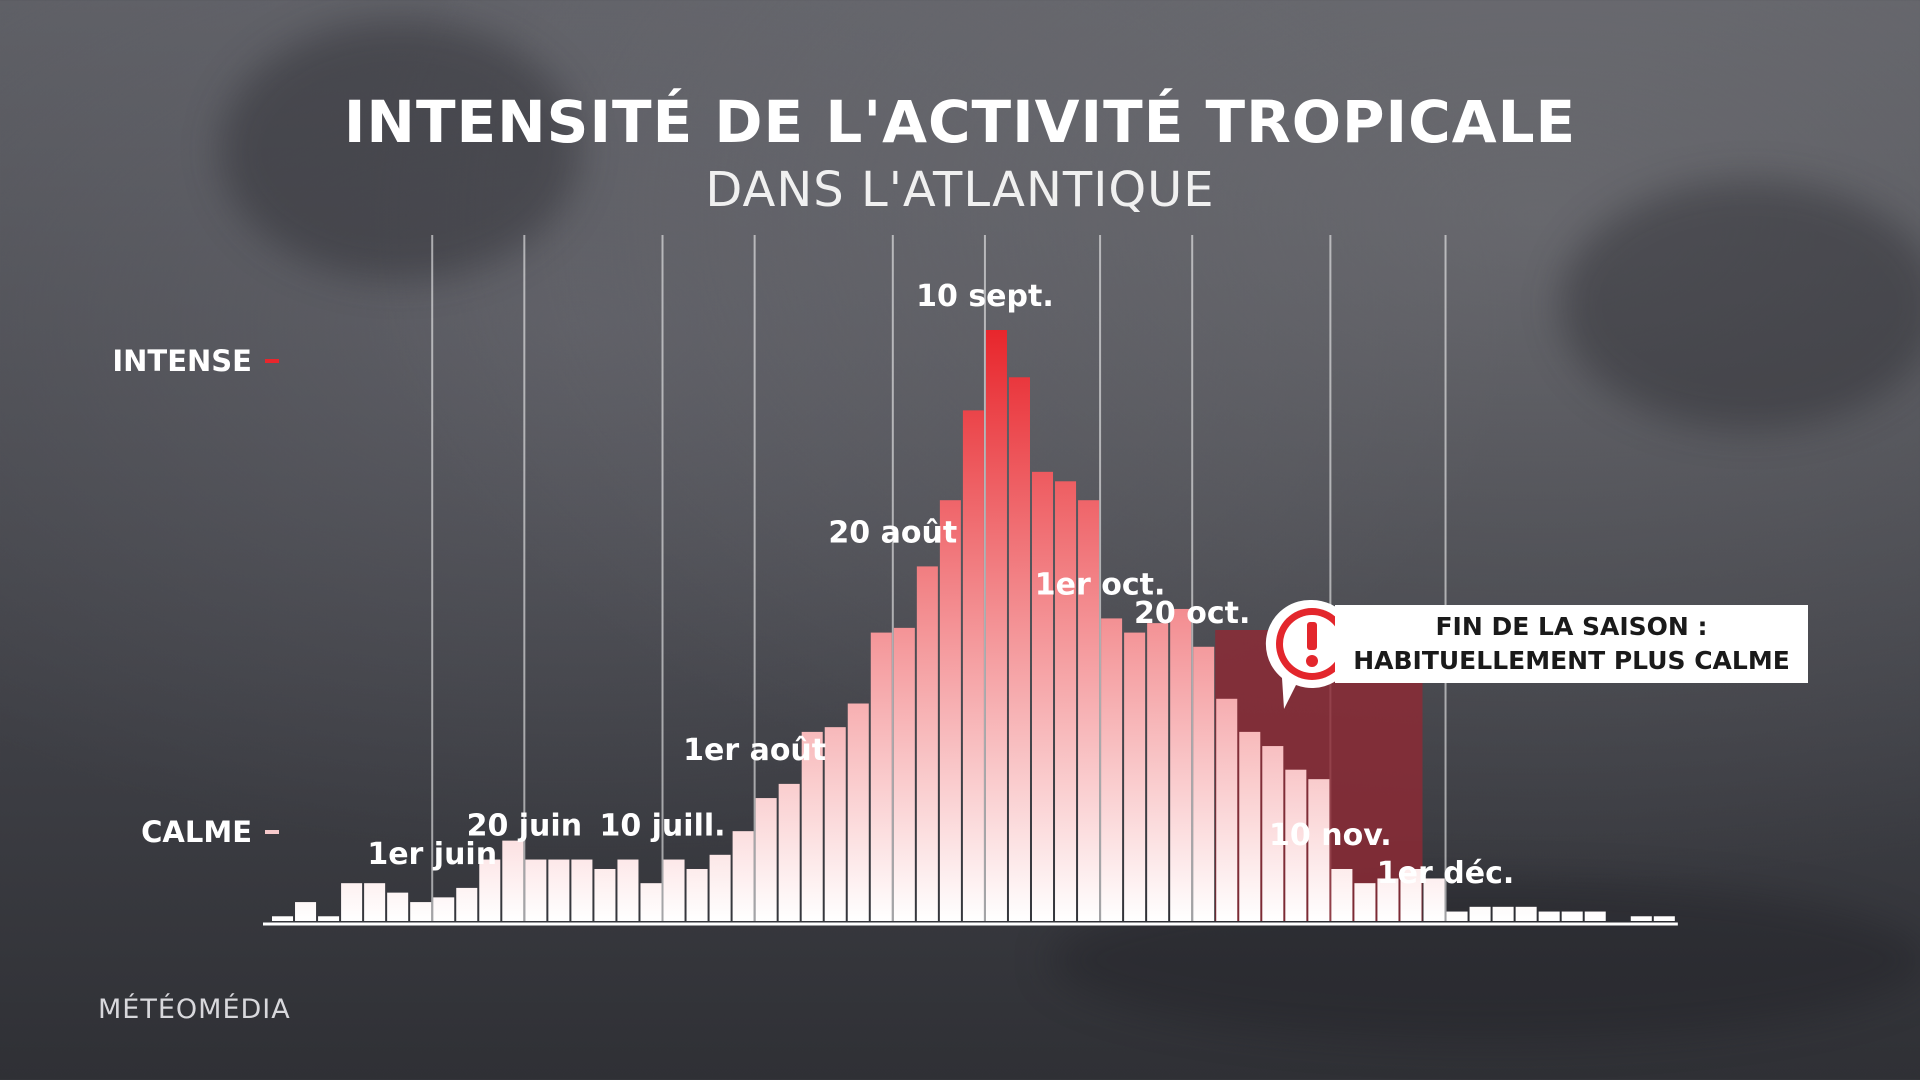 The width and height of the screenshot is (1920, 1080). What do you see at coordinates (196, 832) in the screenshot?
I see `y-tick-label-calme: CALME` at bounding box center [196, 832].